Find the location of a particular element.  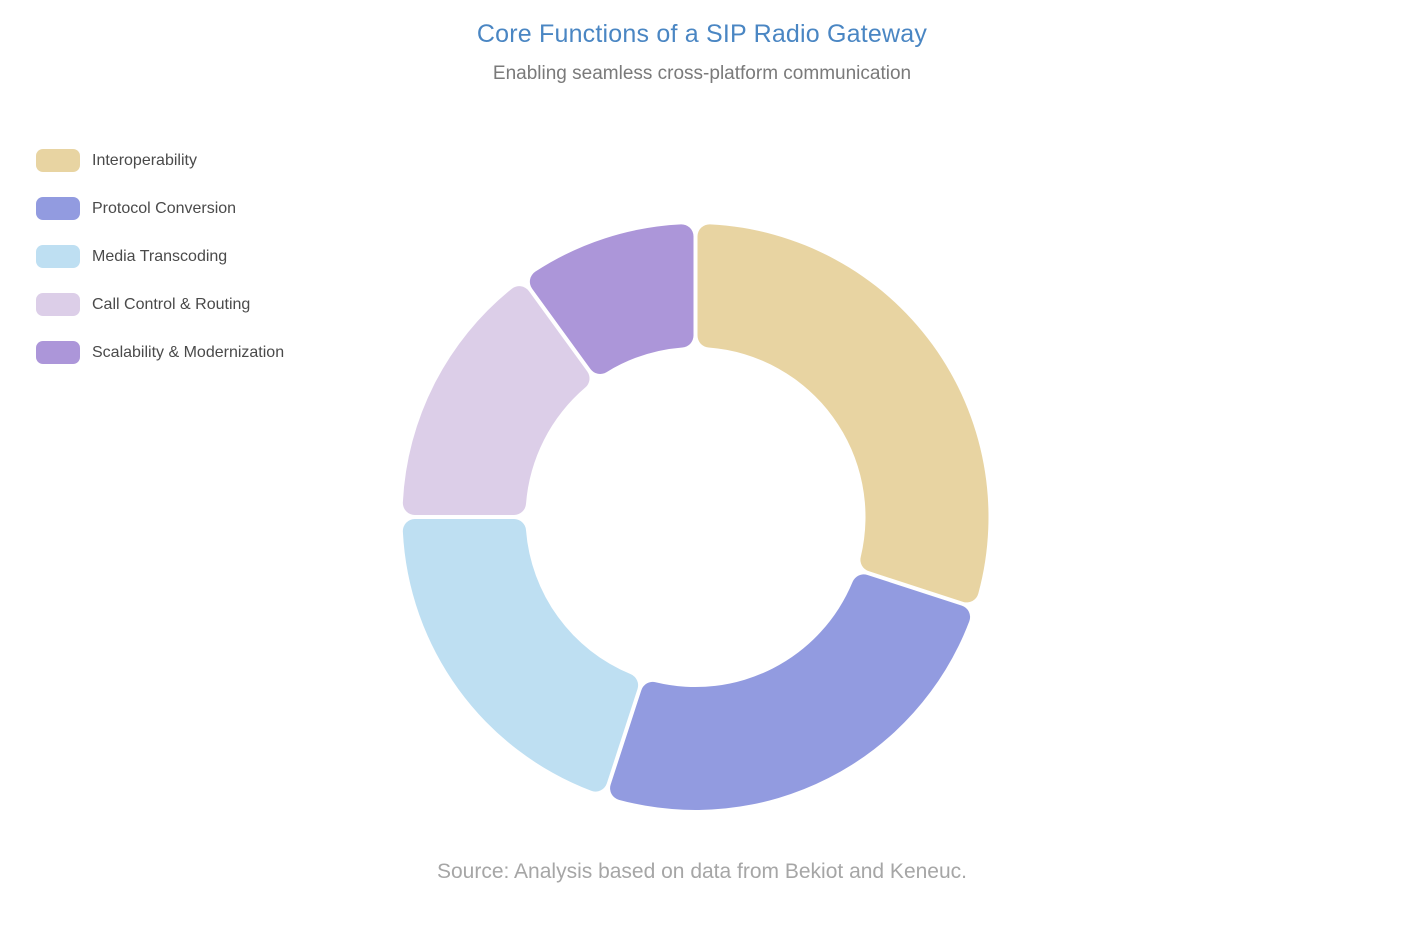

legend-item-scalability-modernization: Scalability & Modernization is located at coordinates (160, 352).